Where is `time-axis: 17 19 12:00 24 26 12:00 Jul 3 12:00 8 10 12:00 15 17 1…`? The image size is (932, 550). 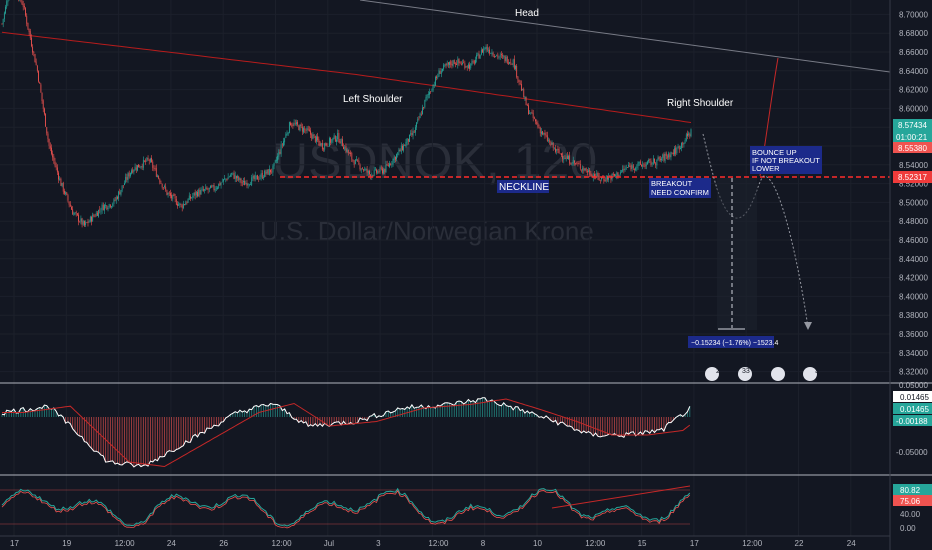 time-axis: 17 19 12:00 24 26 12:00 Jul 3 12:00 8 10 12:00 15 17 1… is located at coordinates (433, 543).